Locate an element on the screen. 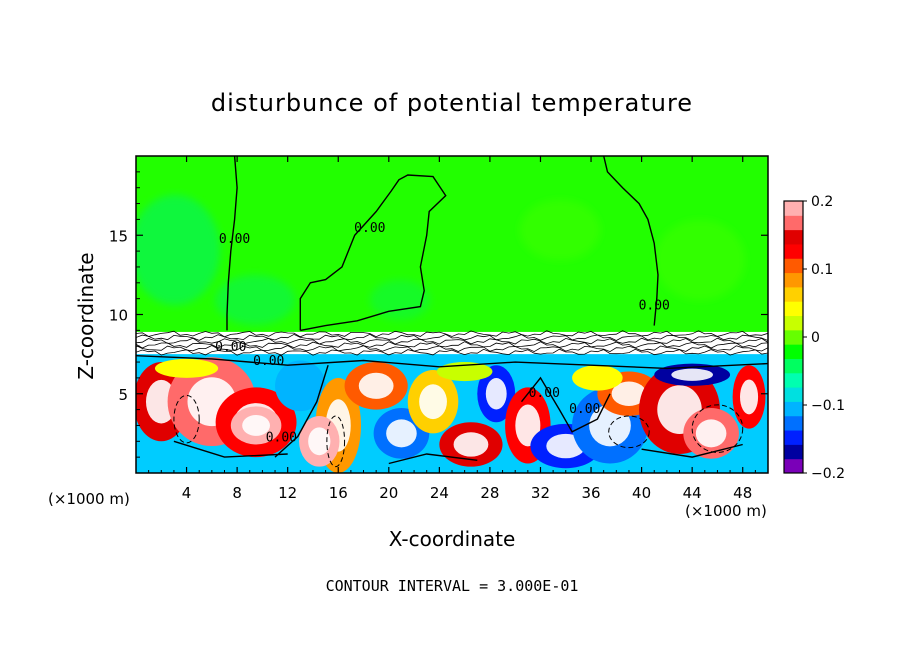 The height and width of the screenshot is (654, 904). x-tick-label: 36 is located at coordinates (590, 493).